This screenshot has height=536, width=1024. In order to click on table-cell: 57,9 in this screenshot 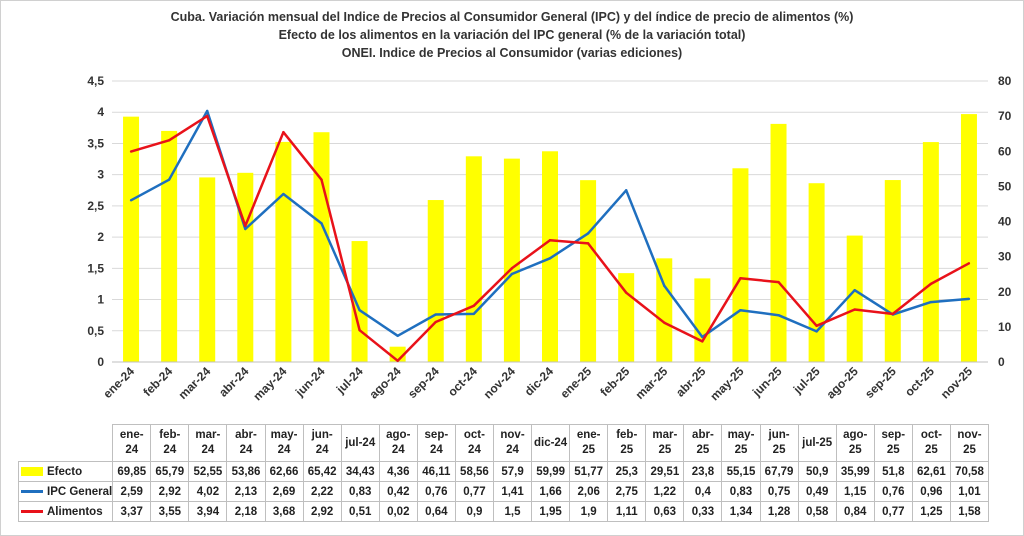, I will do `click(512, 471)`.